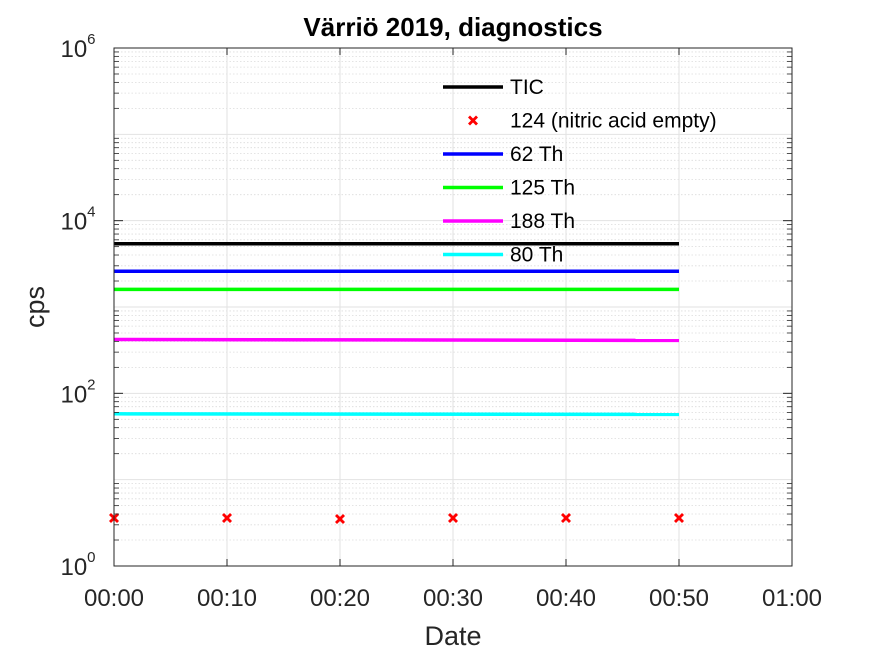 The width and height of the screenshot is (875, 656). Describe the element at coordinates (536, 255) in the screenshot. I see `legend-label: 80 Th` at that location.